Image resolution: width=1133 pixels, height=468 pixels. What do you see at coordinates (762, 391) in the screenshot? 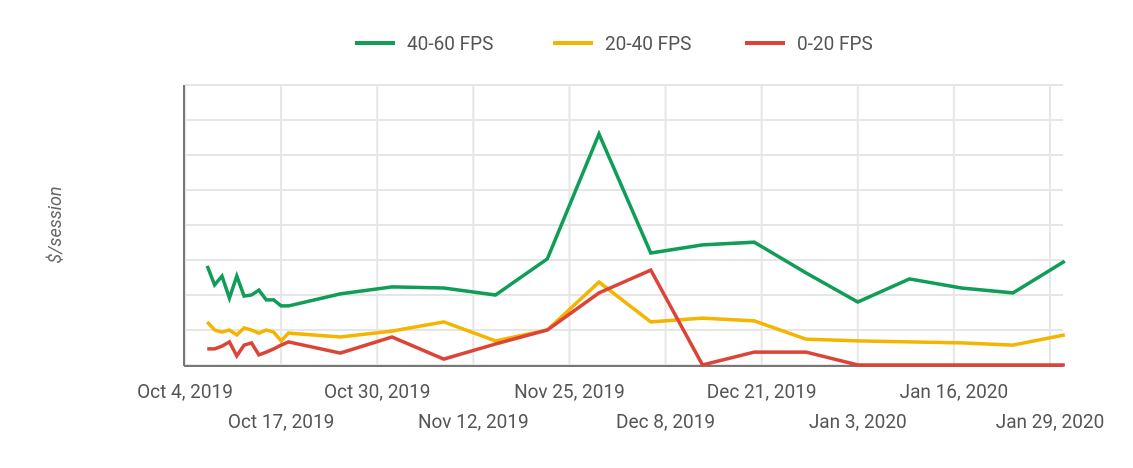
I see `x-tick-label: Dec 21, 2019` at bounding box center [762, 391].